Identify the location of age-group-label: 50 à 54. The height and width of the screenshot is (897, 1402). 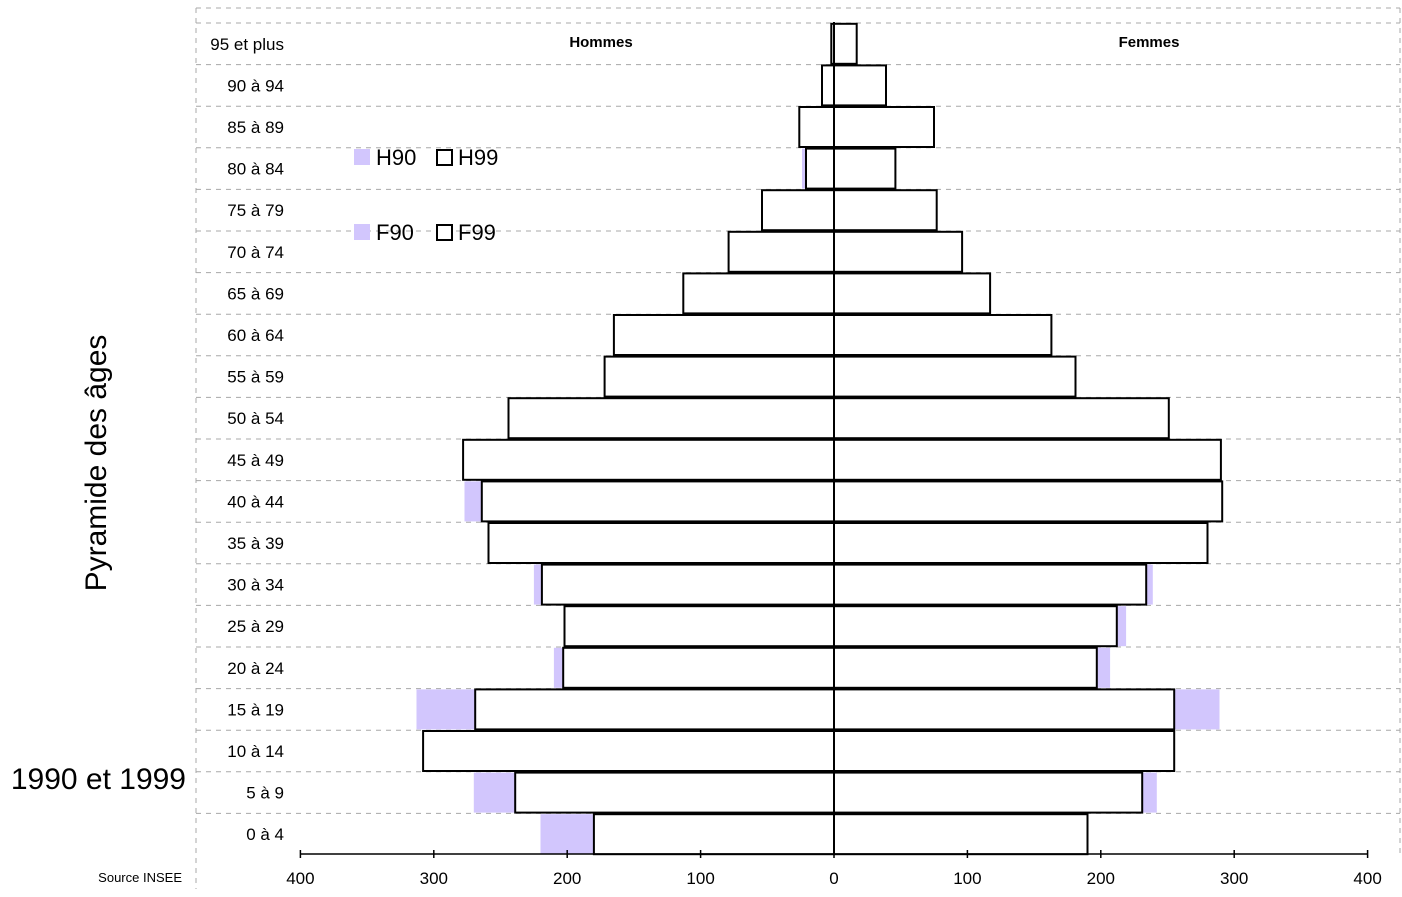
(255, 418).